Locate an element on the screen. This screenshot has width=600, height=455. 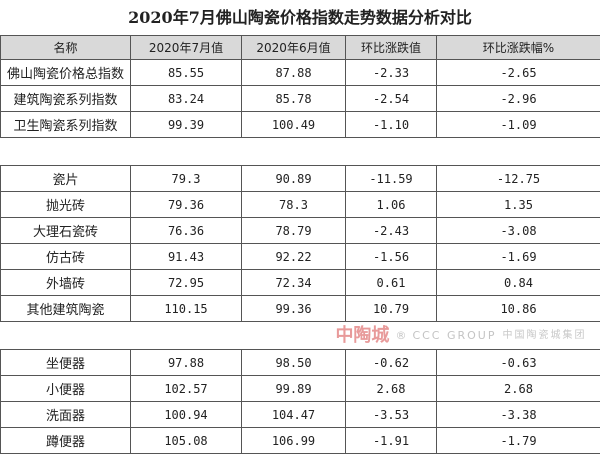
spacer-row: 中陶城 ® CCC GROUP 中国陶瓷城集团 is located at coordinates (300, 335).